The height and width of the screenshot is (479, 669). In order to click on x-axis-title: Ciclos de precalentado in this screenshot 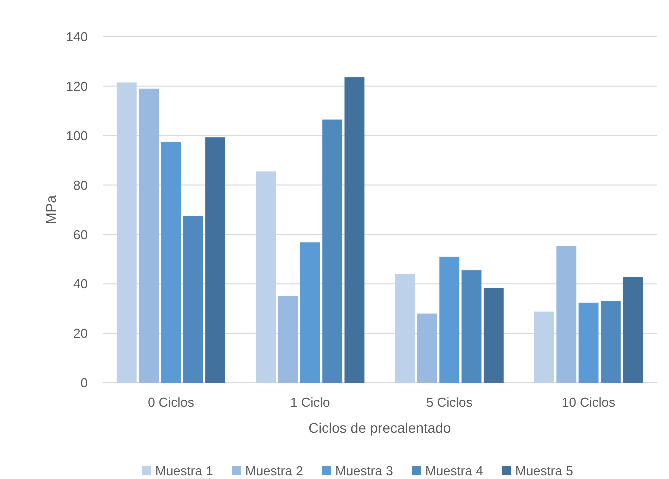, I will do `click(380, 428)`.